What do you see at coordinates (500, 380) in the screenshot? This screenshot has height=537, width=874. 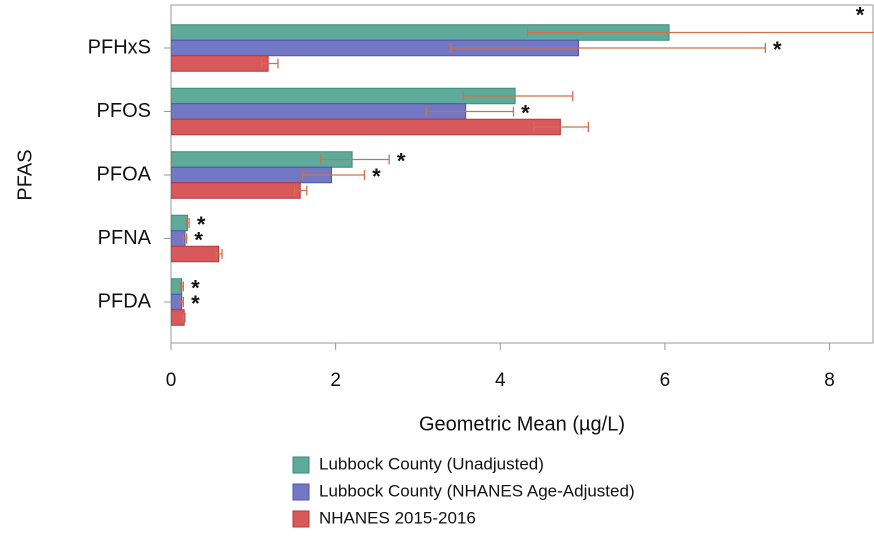 I see `x-tick-label: 4` at bounding box center [500, 380].